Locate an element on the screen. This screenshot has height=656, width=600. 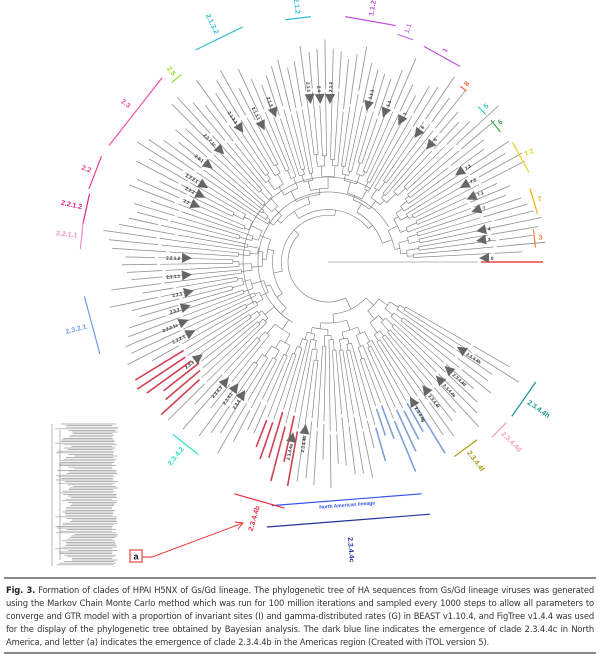
clade-label: 6 is located at coordinates (501, 123).